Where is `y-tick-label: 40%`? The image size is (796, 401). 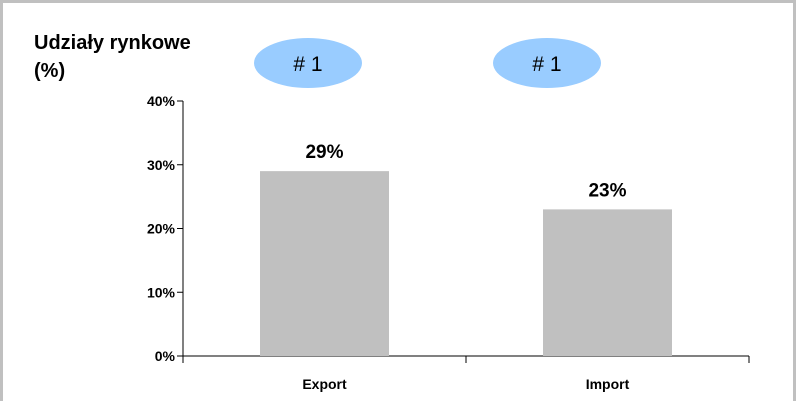
y-tick-label: 40% is located at coordinates (161, 101).